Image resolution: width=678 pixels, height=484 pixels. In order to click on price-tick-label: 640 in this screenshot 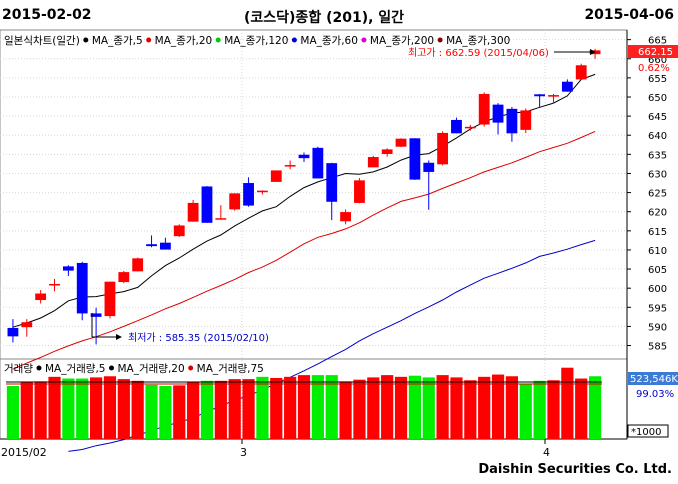, I will do `click(657, 136)`.